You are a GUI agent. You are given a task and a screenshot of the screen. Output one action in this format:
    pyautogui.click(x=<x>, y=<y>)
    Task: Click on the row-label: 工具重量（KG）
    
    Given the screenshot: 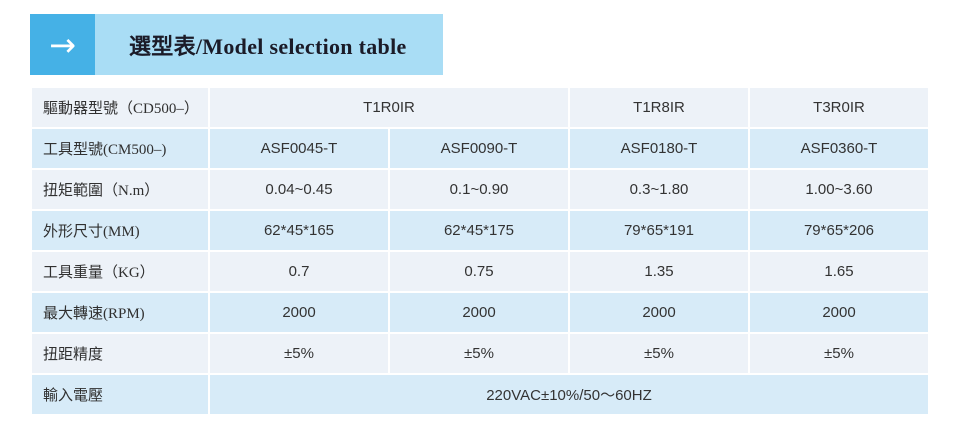 What is the action you would take?
    pyautogui.click(x=120, y=271)
    